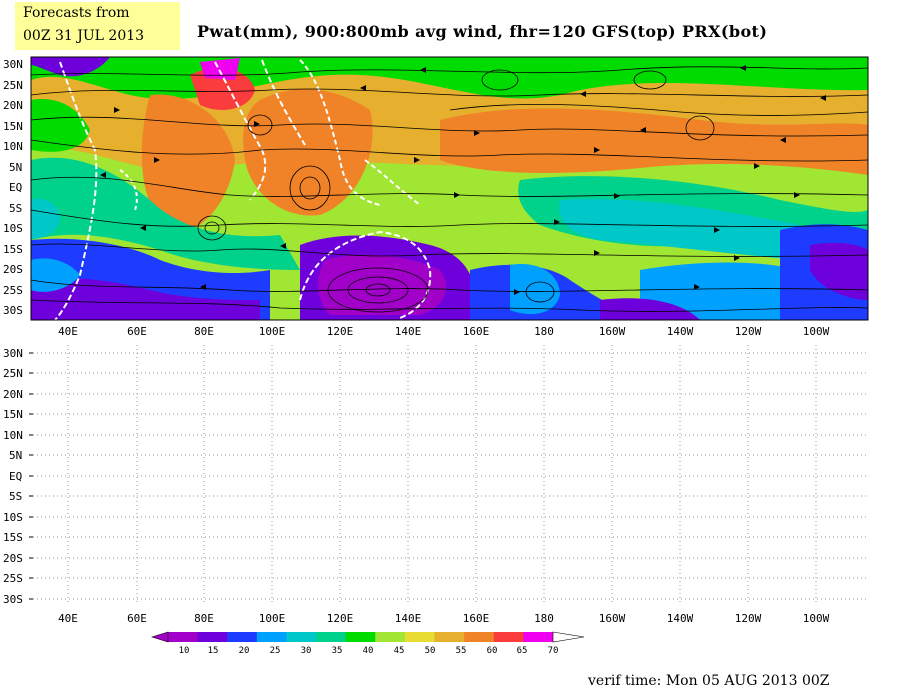 Image resolution: width=900 pixels, height=700 pixels. I want to click on colorbar-tick: 45, so click(399, 651).